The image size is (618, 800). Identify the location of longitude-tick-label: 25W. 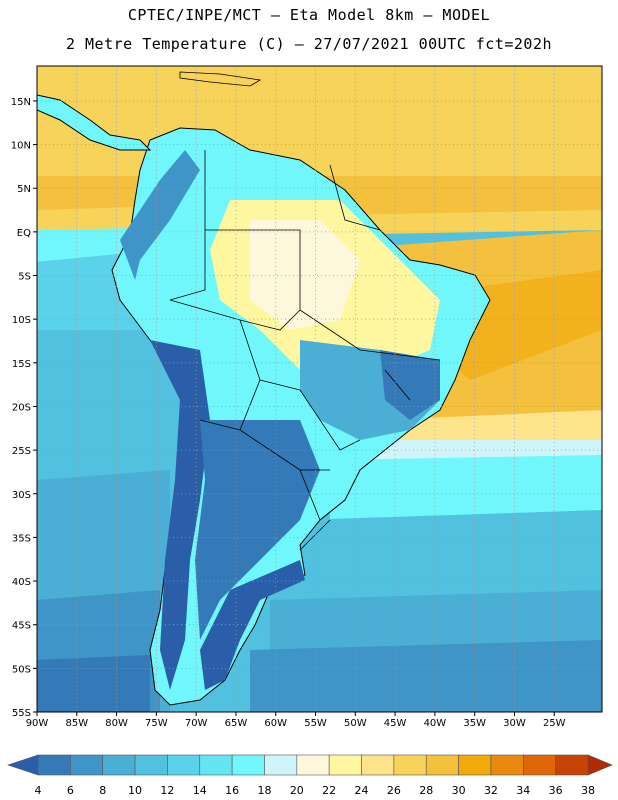
(554, 723).